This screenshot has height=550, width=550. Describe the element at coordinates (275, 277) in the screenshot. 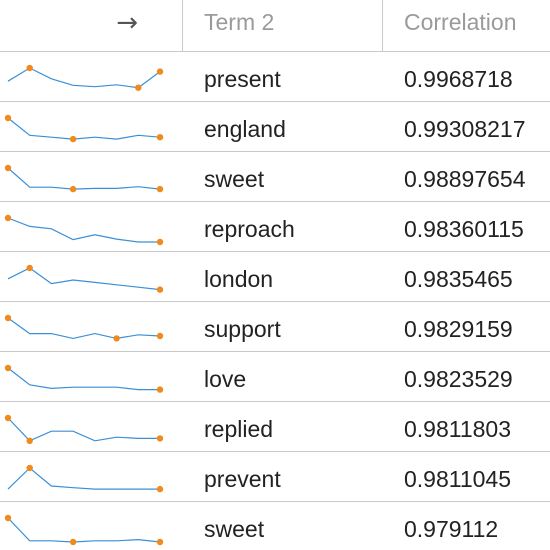

I see `table-row: london 0.9835465` at that location.